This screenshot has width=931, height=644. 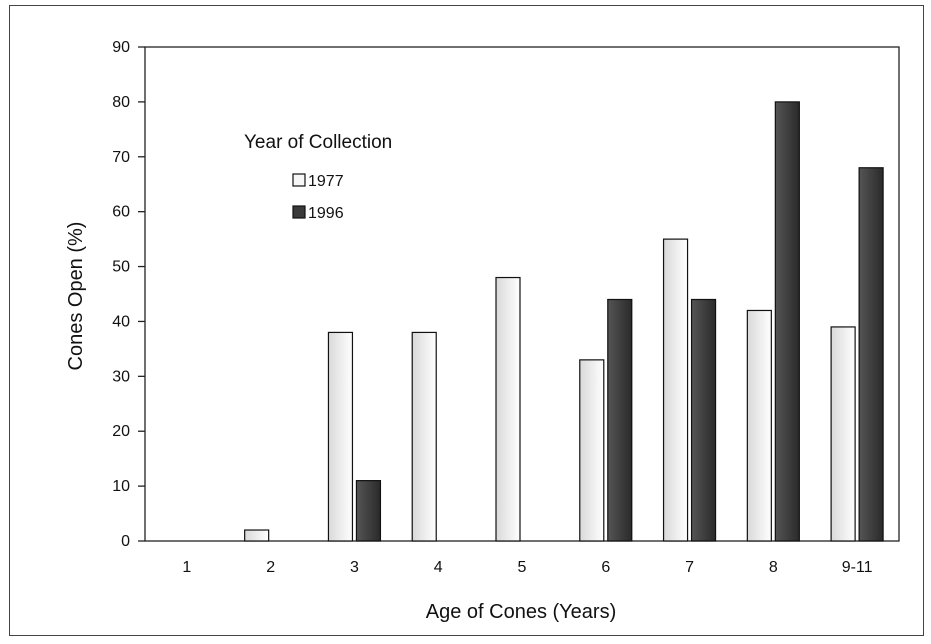 I want to click on y-tick-label: 90, so click(x=121, y=47).